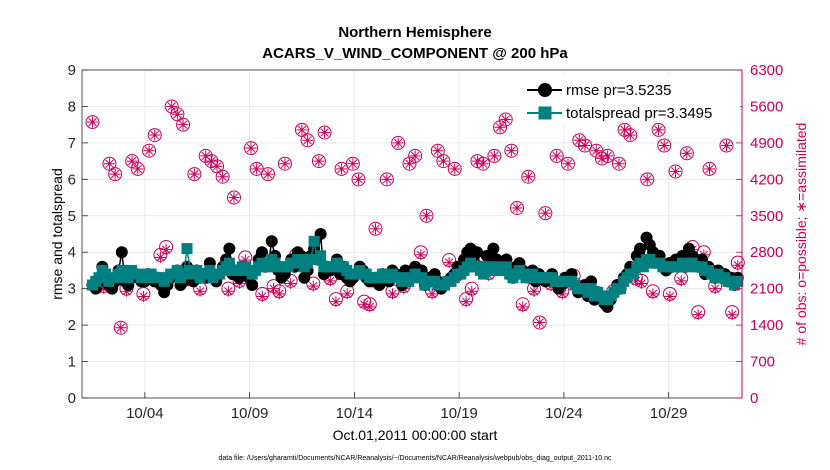 The image size is (830, 470). What do you see at coordinates (766, 70) in the screenshot?
I see `y-right-tick-label: 6300` at bounding box center [766, 70].